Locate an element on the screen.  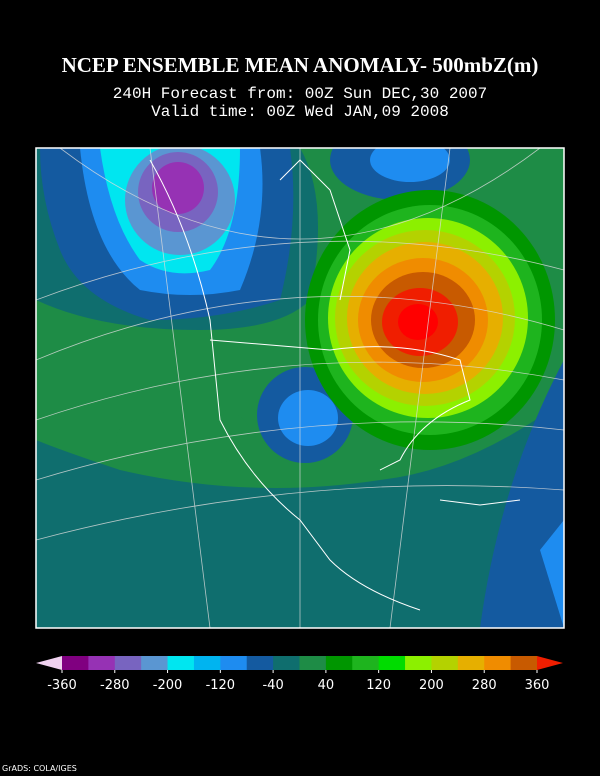
color-high-arrow is located at coordinates (550, 663).